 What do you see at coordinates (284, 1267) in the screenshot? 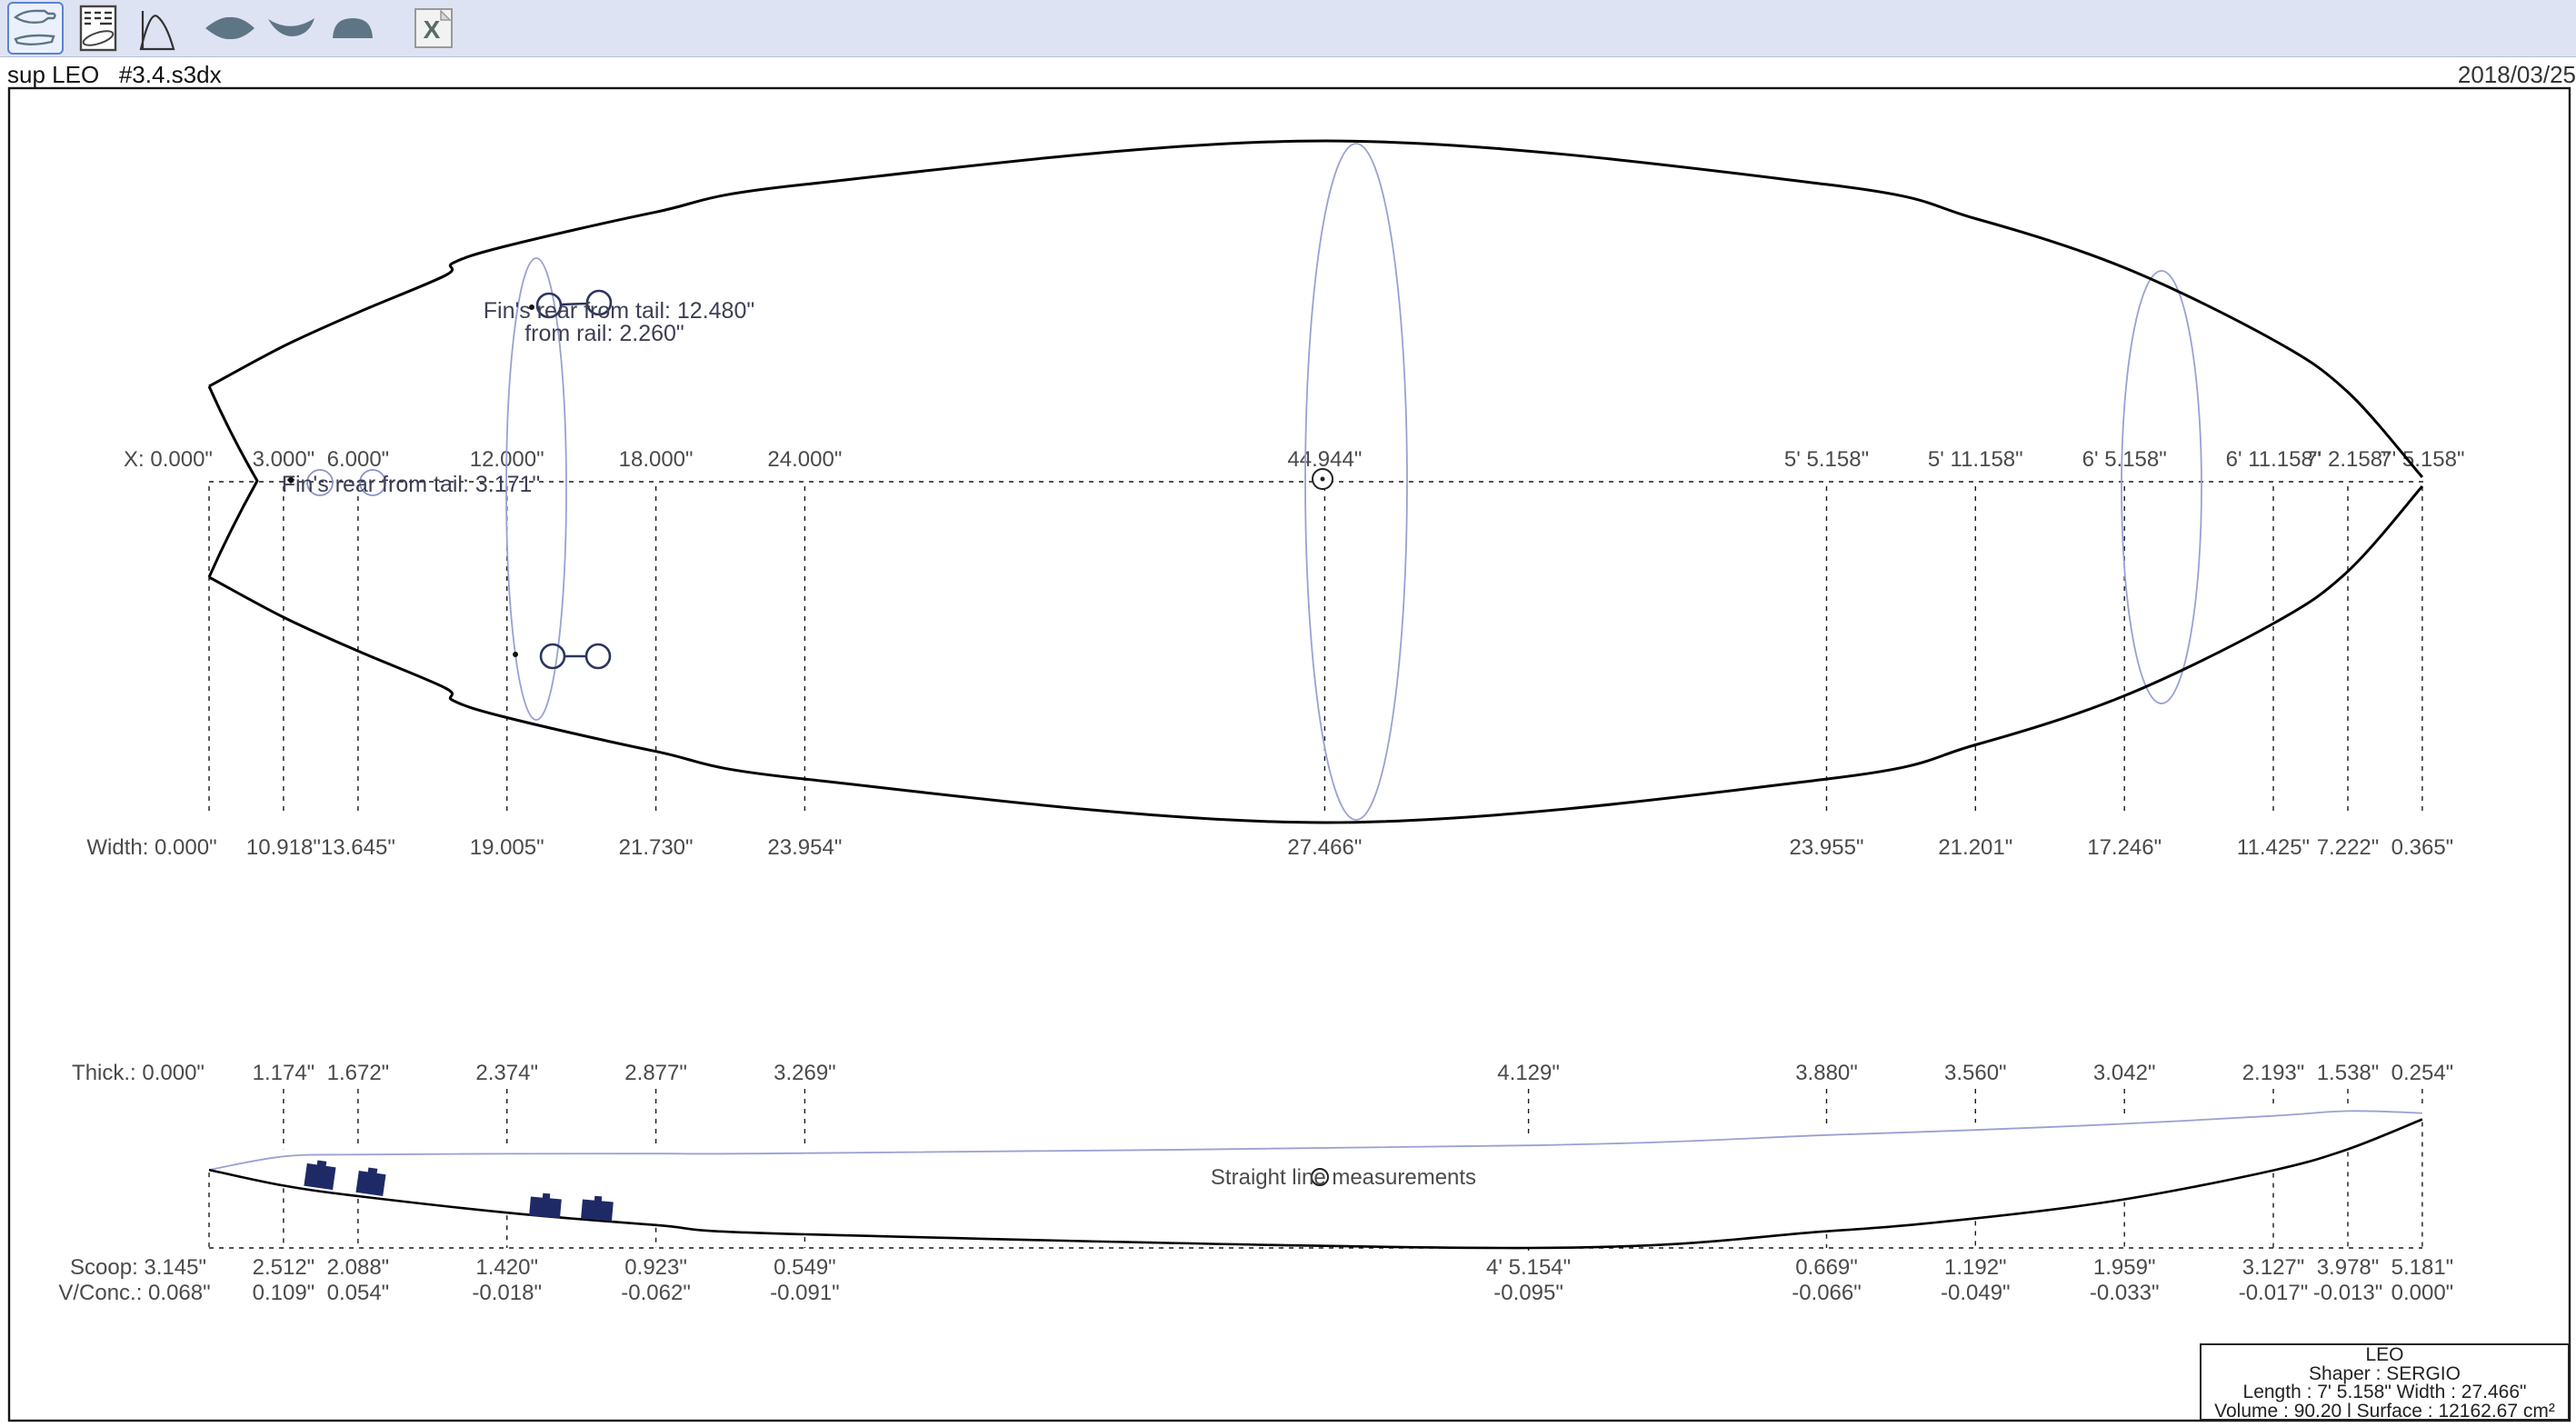
I see `measurement-label: 2.512"` at bounding box center [284, 1267].